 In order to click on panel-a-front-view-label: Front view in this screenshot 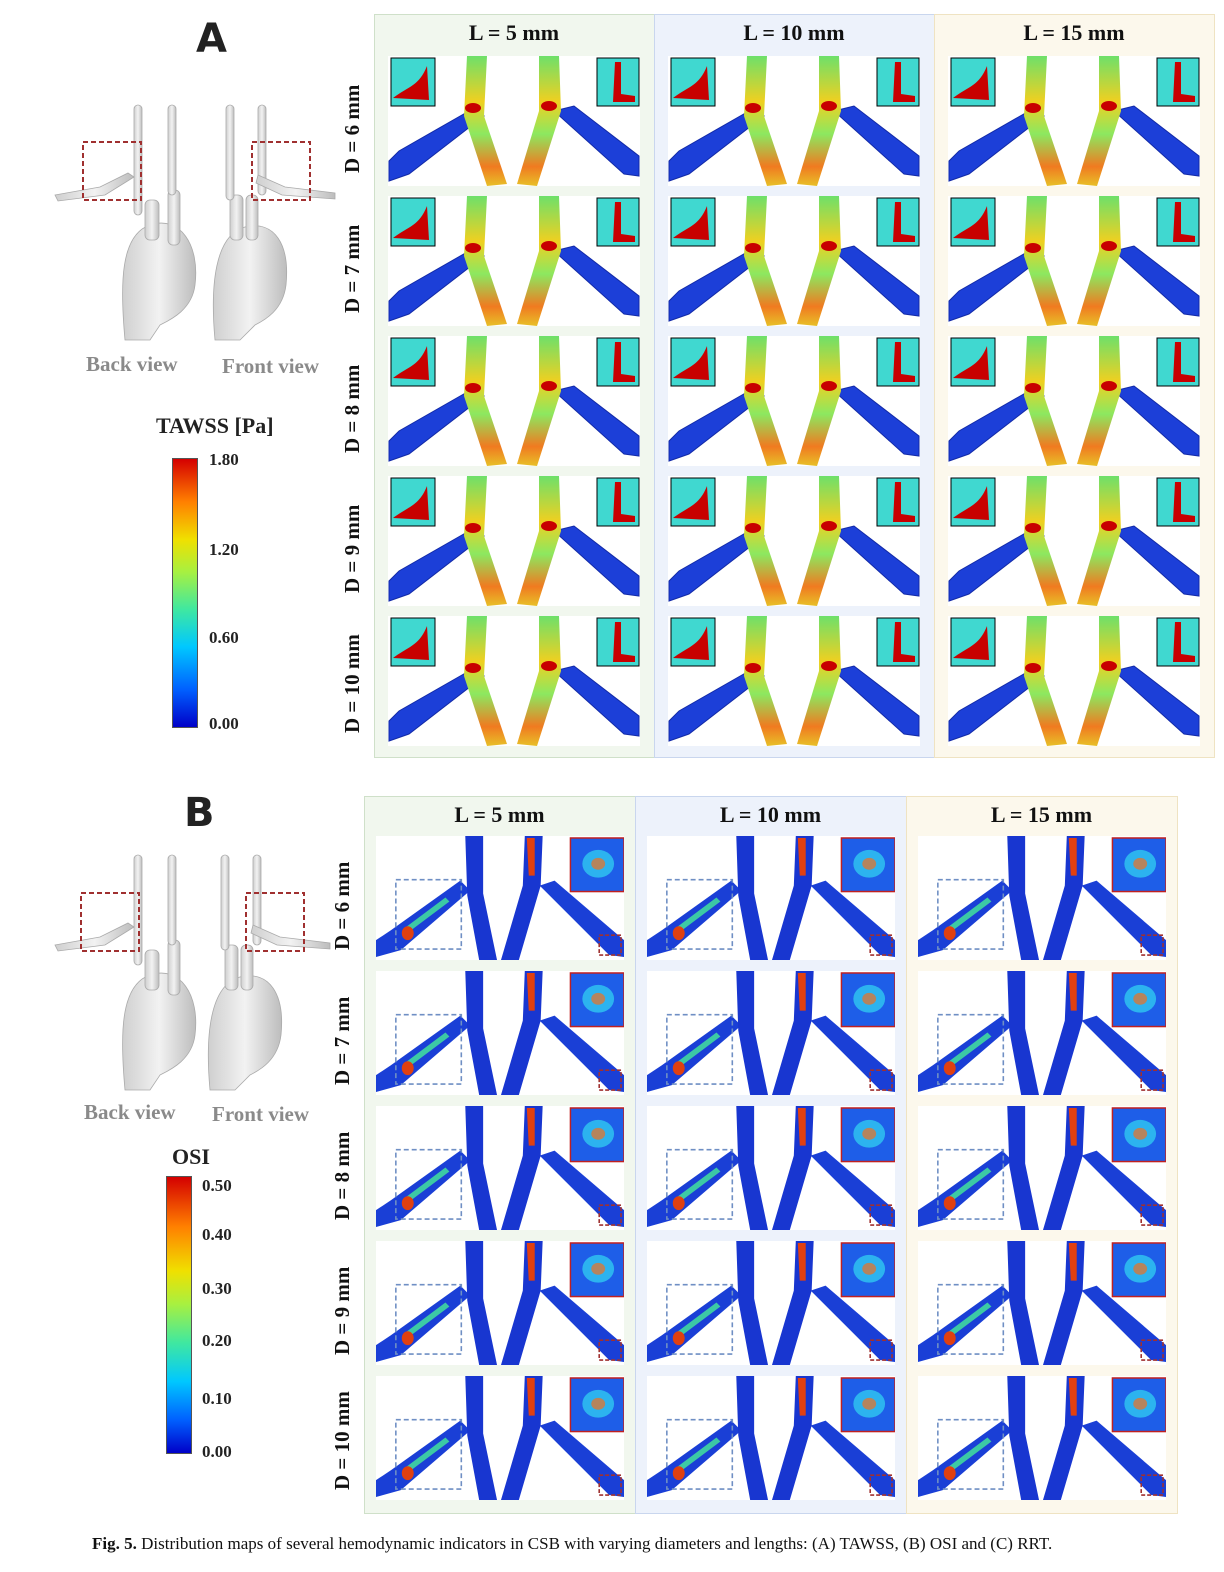, I will do `click(271, 366)`.